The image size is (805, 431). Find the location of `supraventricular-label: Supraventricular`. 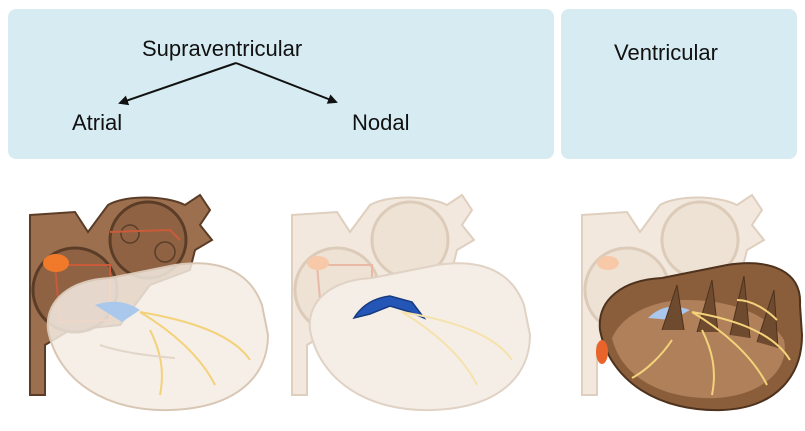

supraventricular-label: Supraventricular is located at coordinates (222, 48).